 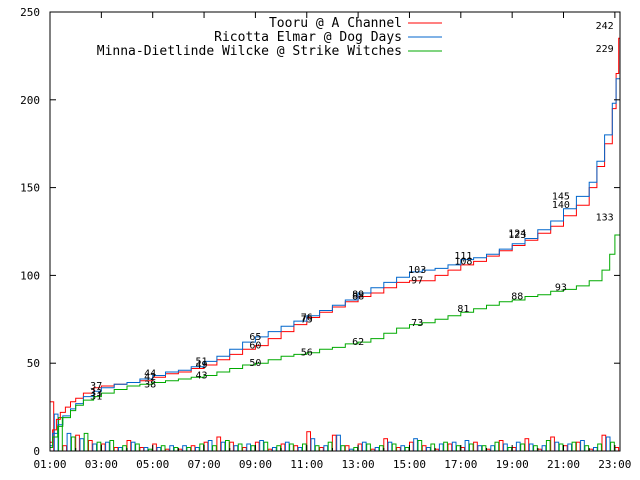 What do you see at coordinates (201, 365) in the screenshot?
I see `data-label: 49` at bounding box center [201, 365].